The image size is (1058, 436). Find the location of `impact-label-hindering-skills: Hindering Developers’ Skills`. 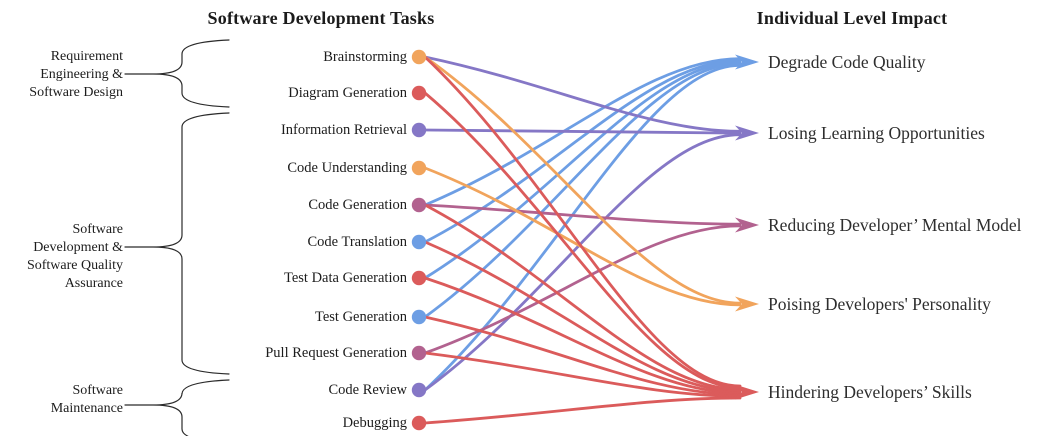

impact-label-hindering-skills: Hindering Developers’ Skills is located at coordinates (870, 392).